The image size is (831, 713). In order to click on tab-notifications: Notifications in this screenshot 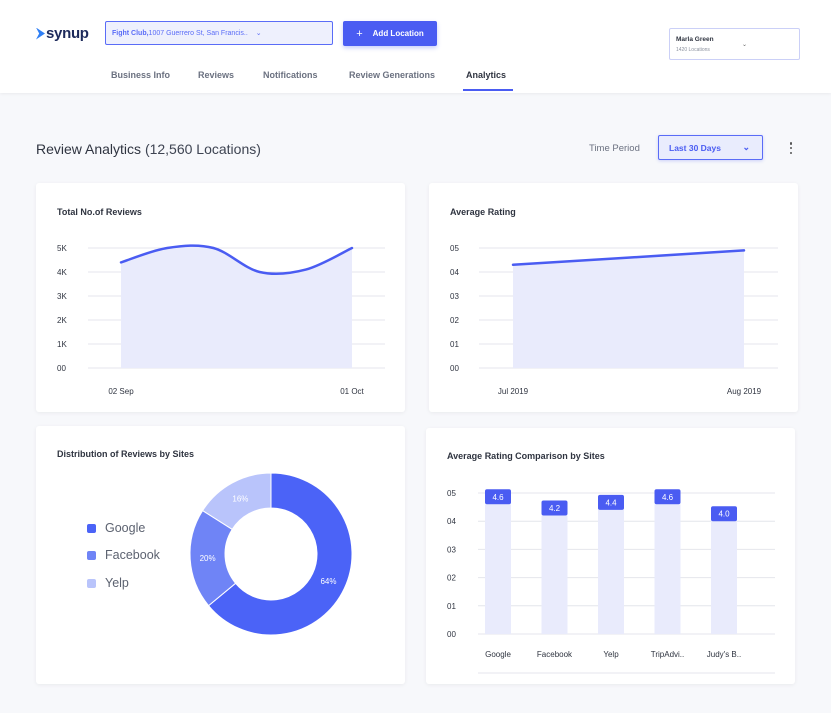, I will do `click(290, 75)`.